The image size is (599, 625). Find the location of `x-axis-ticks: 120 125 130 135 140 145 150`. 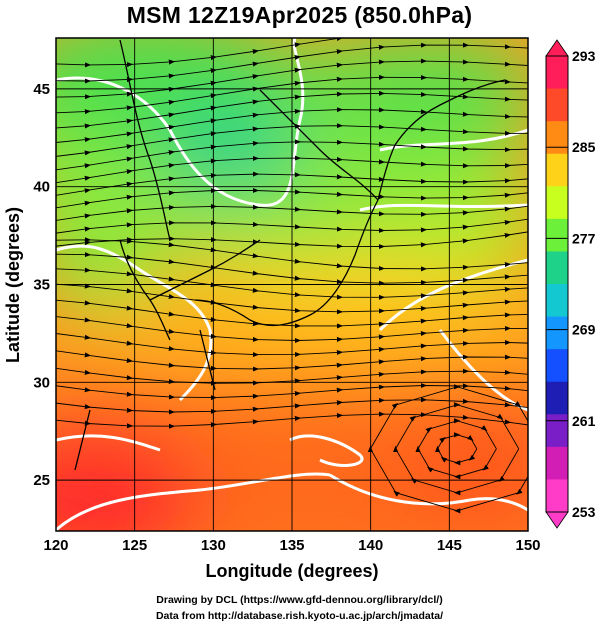

x-axis-ticks: 120 125 130 135 140 145 150 is located at coordinates (291, 545).